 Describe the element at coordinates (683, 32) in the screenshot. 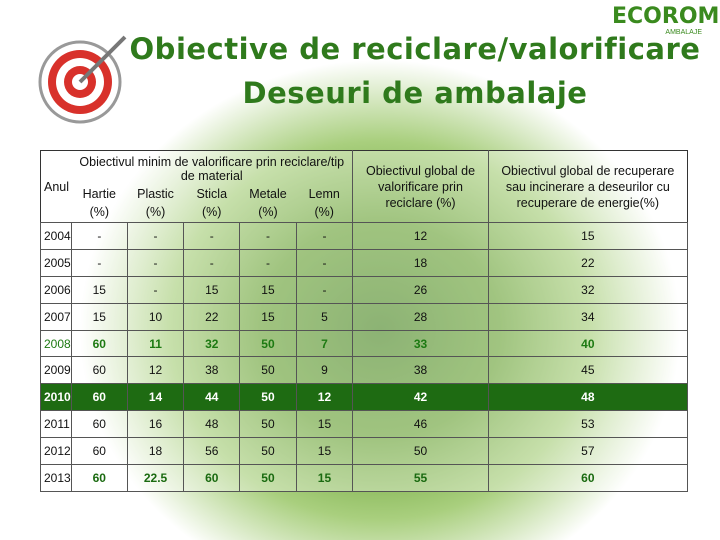

I see `logo-sub: AMBALAJE` at that location.